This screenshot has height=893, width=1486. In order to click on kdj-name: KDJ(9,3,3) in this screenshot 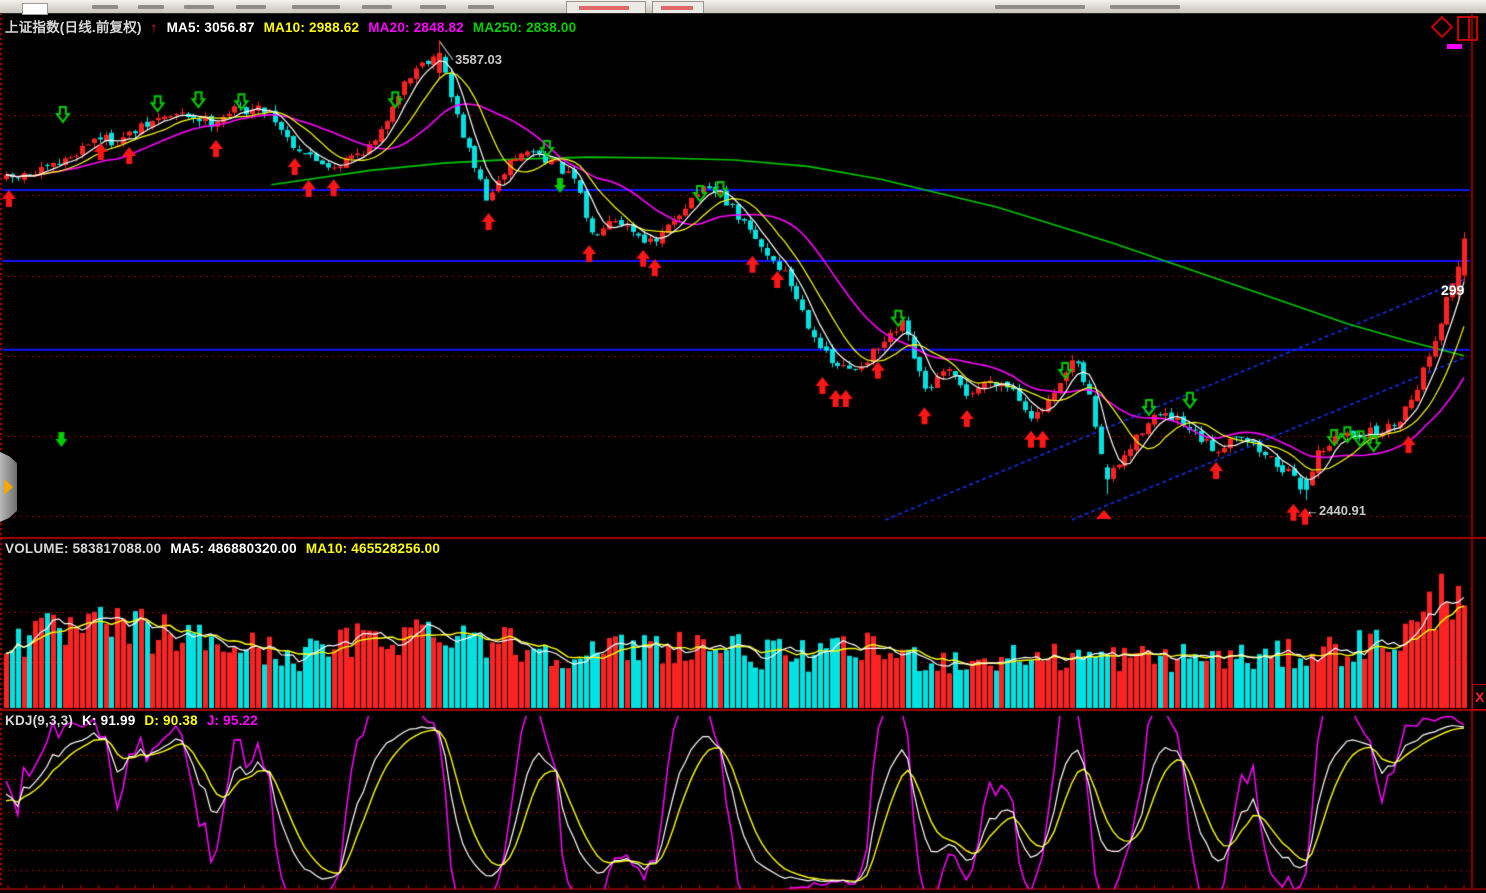, I will do `click(39, 720)`.